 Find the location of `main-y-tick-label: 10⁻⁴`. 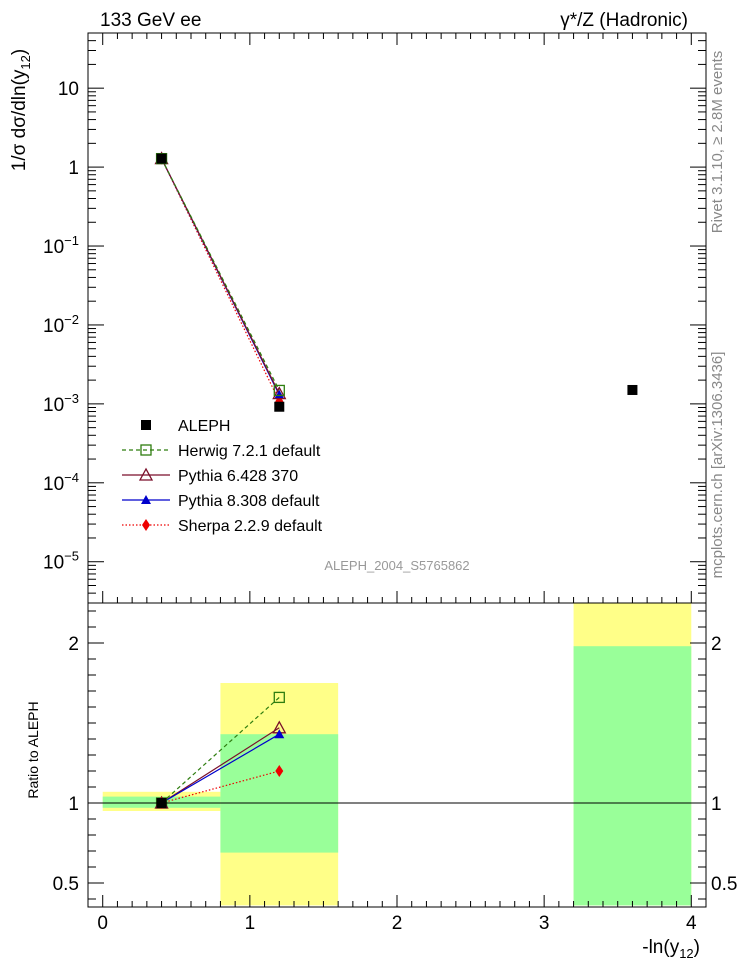

main-y-tick-label: 10⁻⁴ is located at coordinates (61, 482).